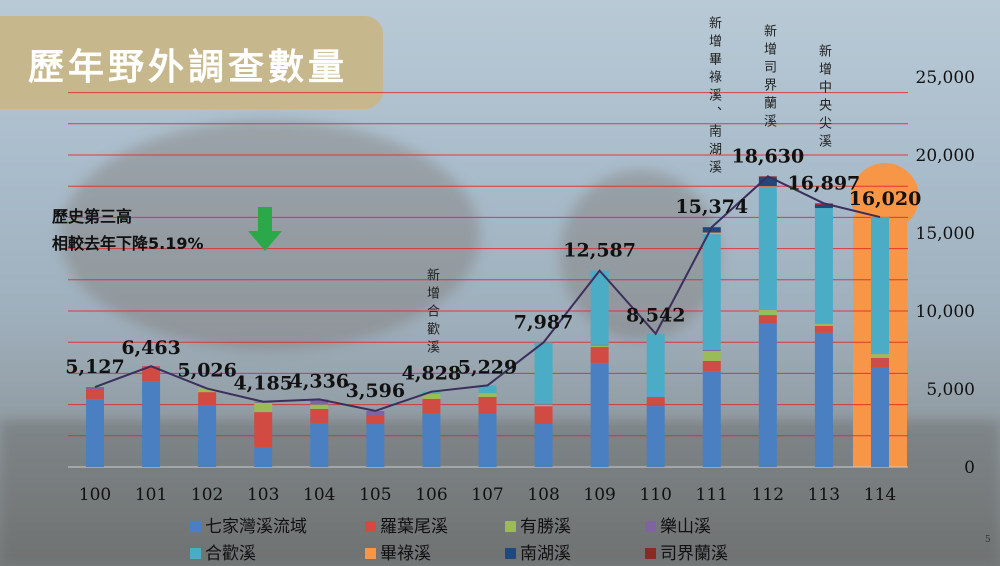 The width and height of the screenshot is (1000, 566). What do you see at coordinates (488, 367) in the screenshot?
I see `data-label: 5,229` at bounding box center [488, 367].